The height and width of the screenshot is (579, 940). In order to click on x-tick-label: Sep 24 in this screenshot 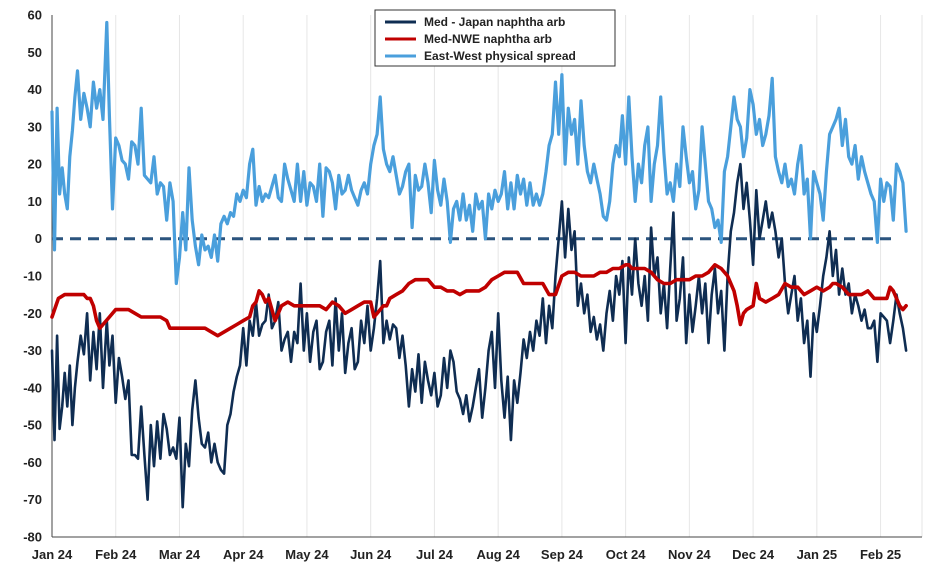, I will do `click(562, 554)`.